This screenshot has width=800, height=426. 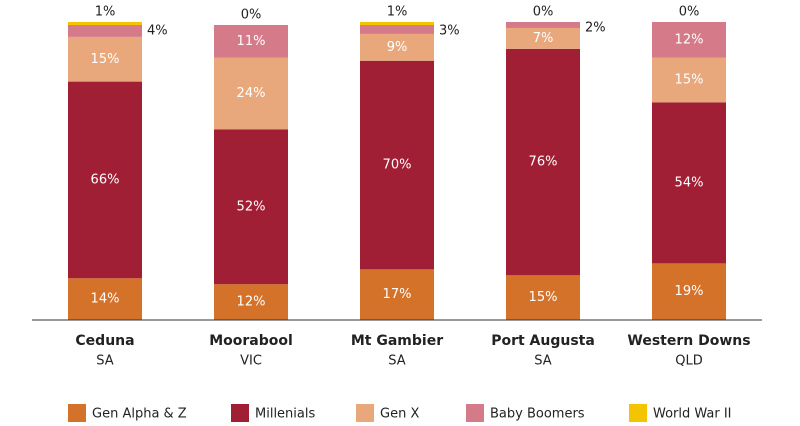 I want to click on category-sublabel: VIC, so click(x=251, y=361).